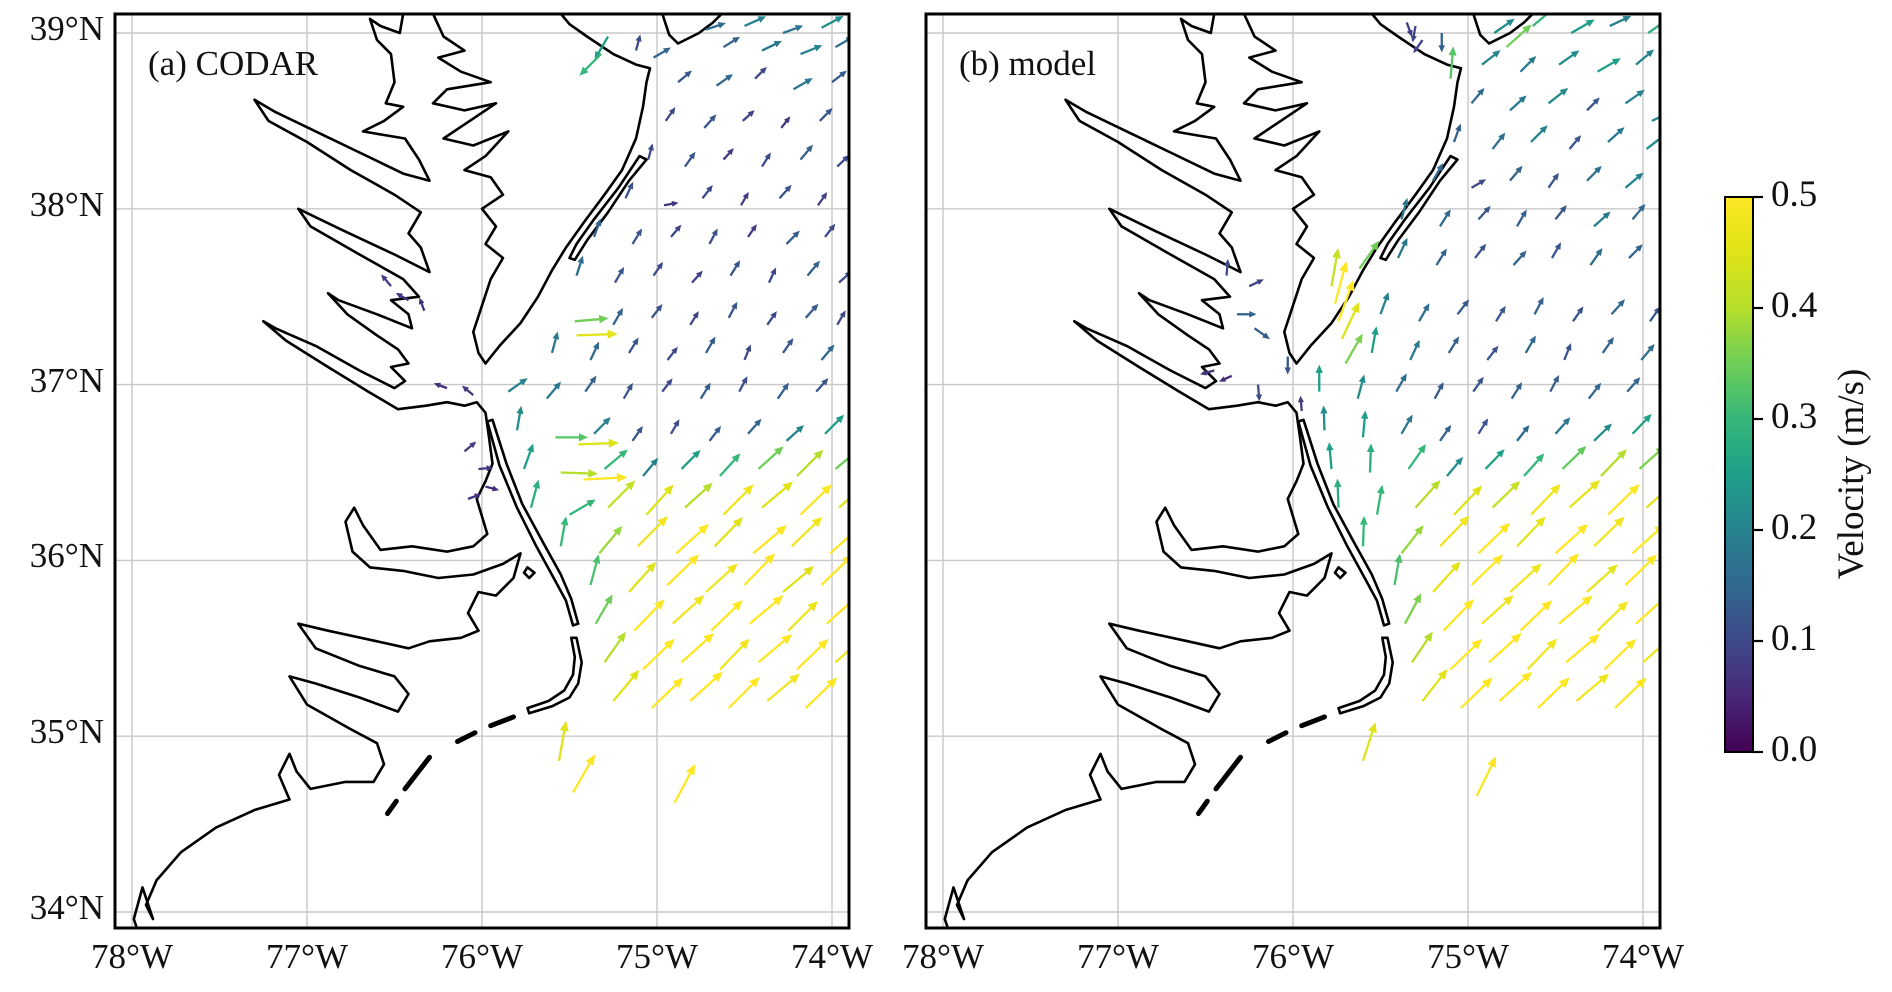 This screenshot has width=1892, height=992. Describe the element at coordinates (1028, 63) in the screenshot. I see `panel-b-title: (b) model` at that location.